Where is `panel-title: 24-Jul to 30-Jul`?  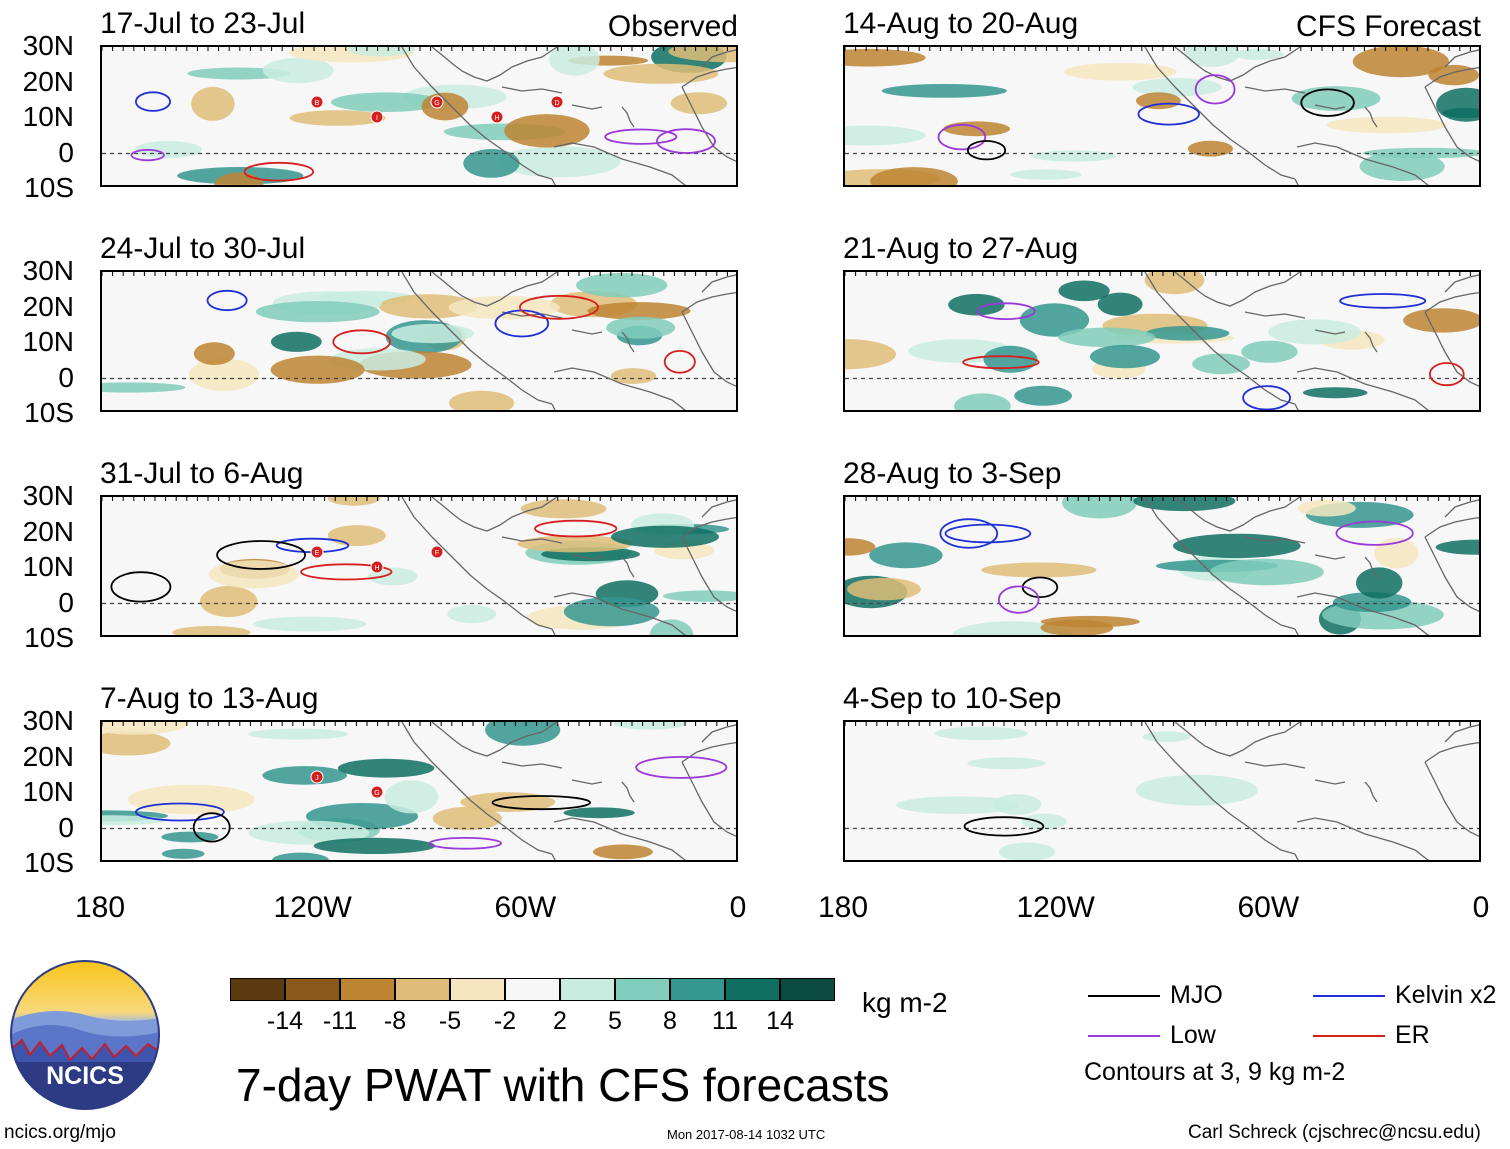
panel-title: 24-Jul to 30-Jul is located at coordinates (203, 248).